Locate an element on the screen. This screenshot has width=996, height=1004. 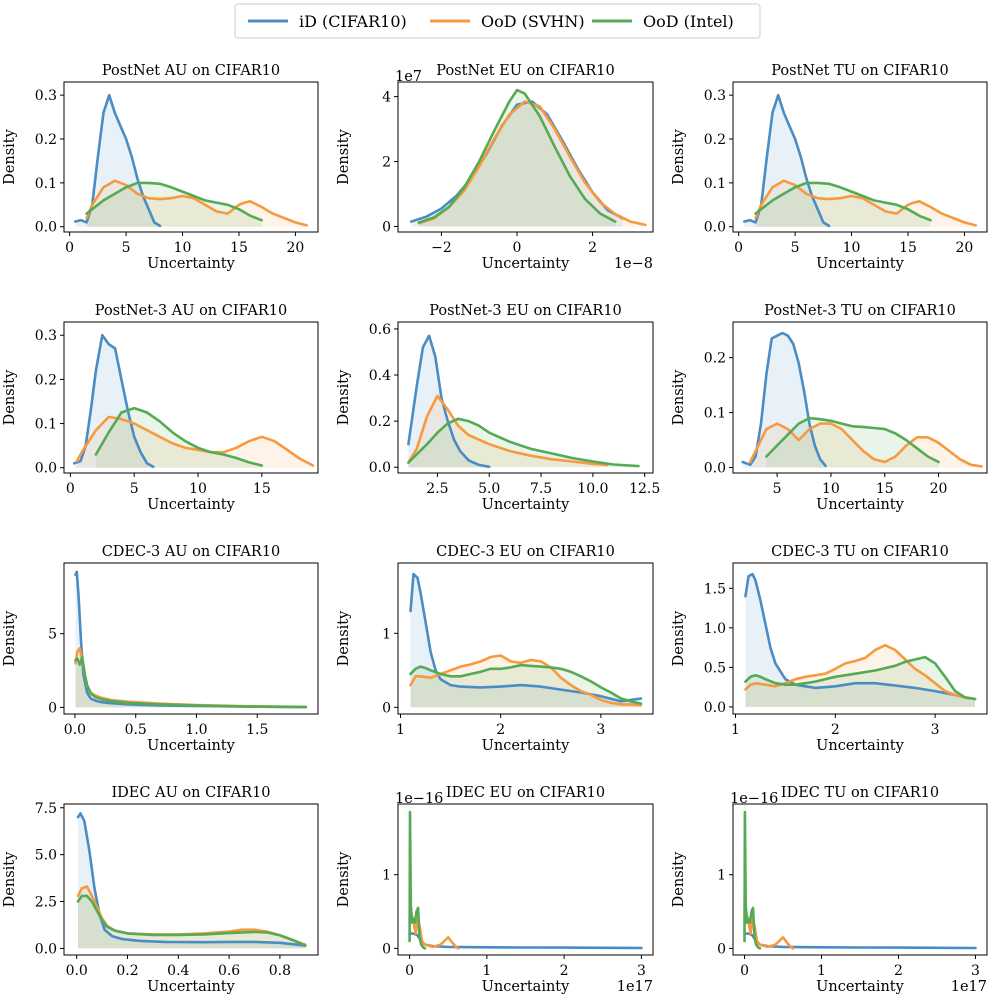
legend-frame is located at coordinates (497, 21).